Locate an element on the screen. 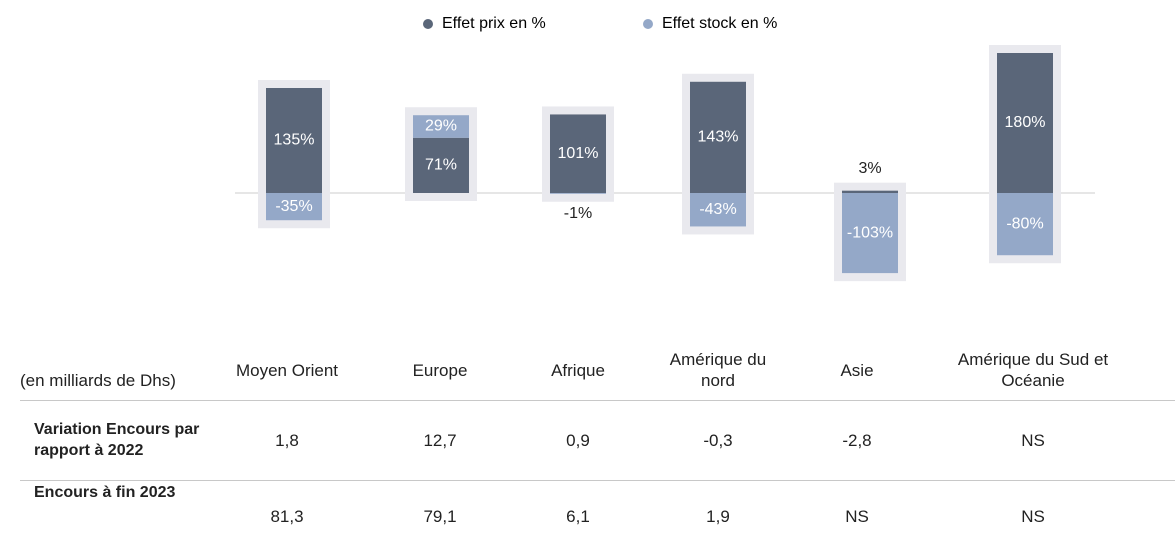 This screenshot has width=1175, height=541. value-label: -103% is located at coordinates (870, 232).